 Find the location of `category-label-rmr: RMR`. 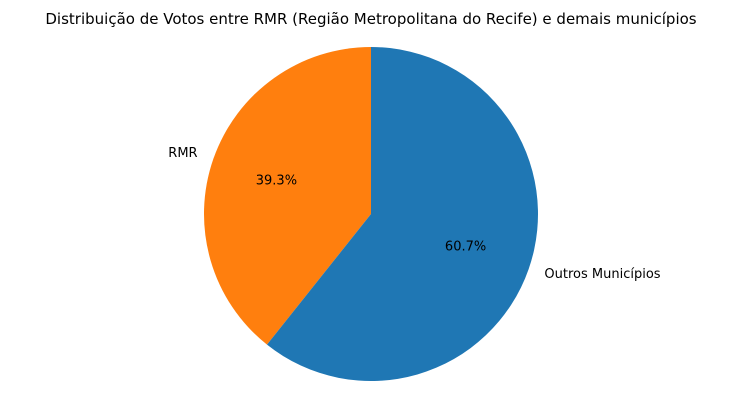

category-label-rmr: RMR is located at coordinates (182, 153).